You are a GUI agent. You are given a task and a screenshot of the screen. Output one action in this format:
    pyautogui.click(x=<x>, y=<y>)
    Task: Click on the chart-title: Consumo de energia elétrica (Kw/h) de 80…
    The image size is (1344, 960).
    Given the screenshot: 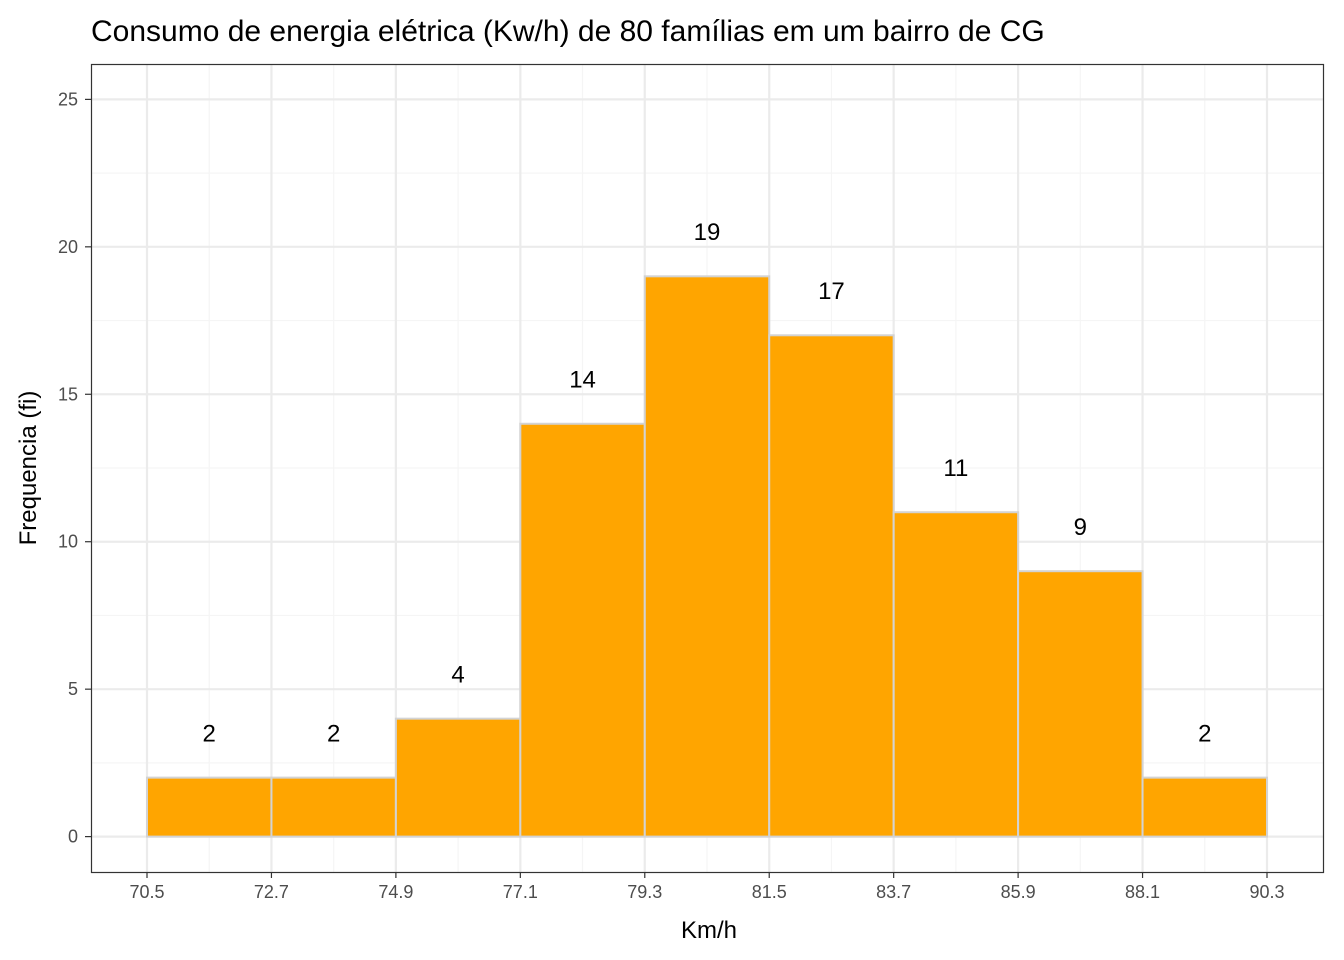 What is the action you would take?
    pyautogui.click(x=568, y=31)
    